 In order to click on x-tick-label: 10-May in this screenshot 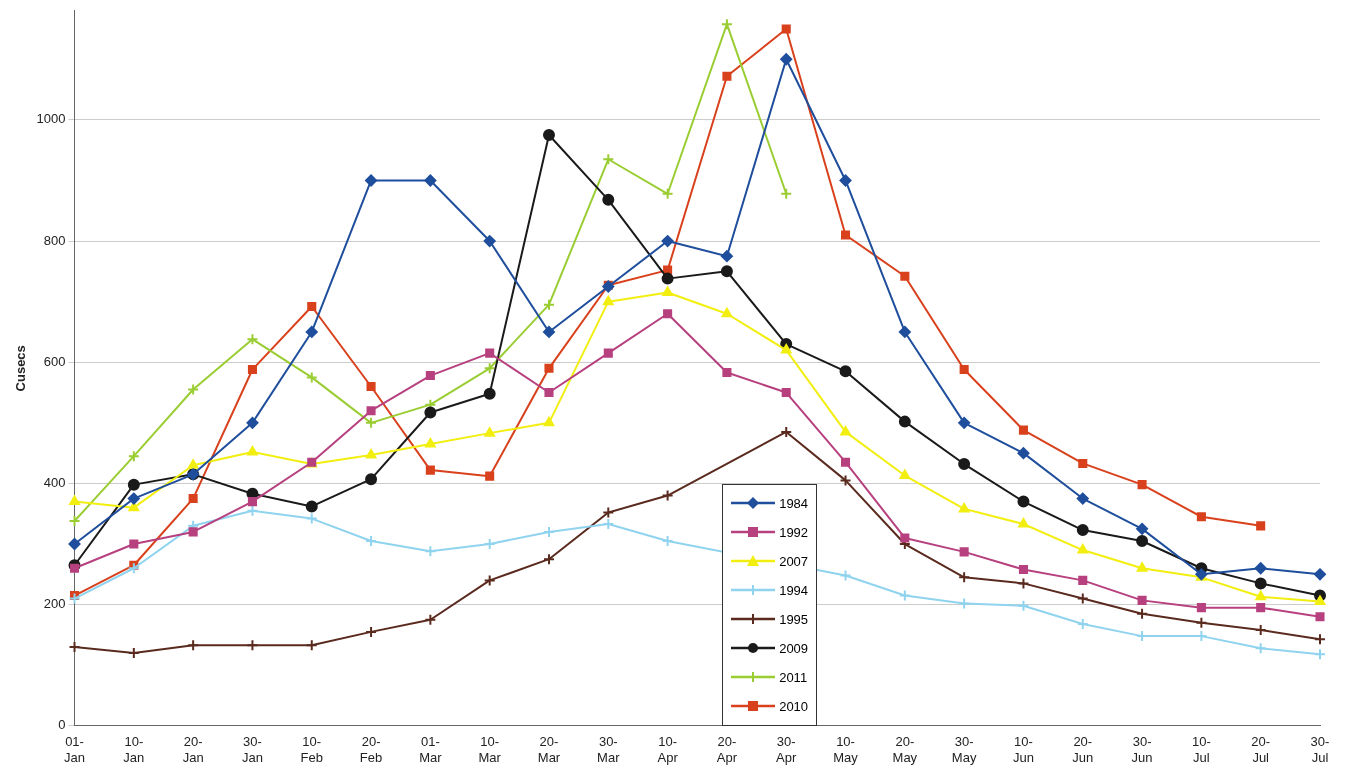, I will do `click(846, 749)`.